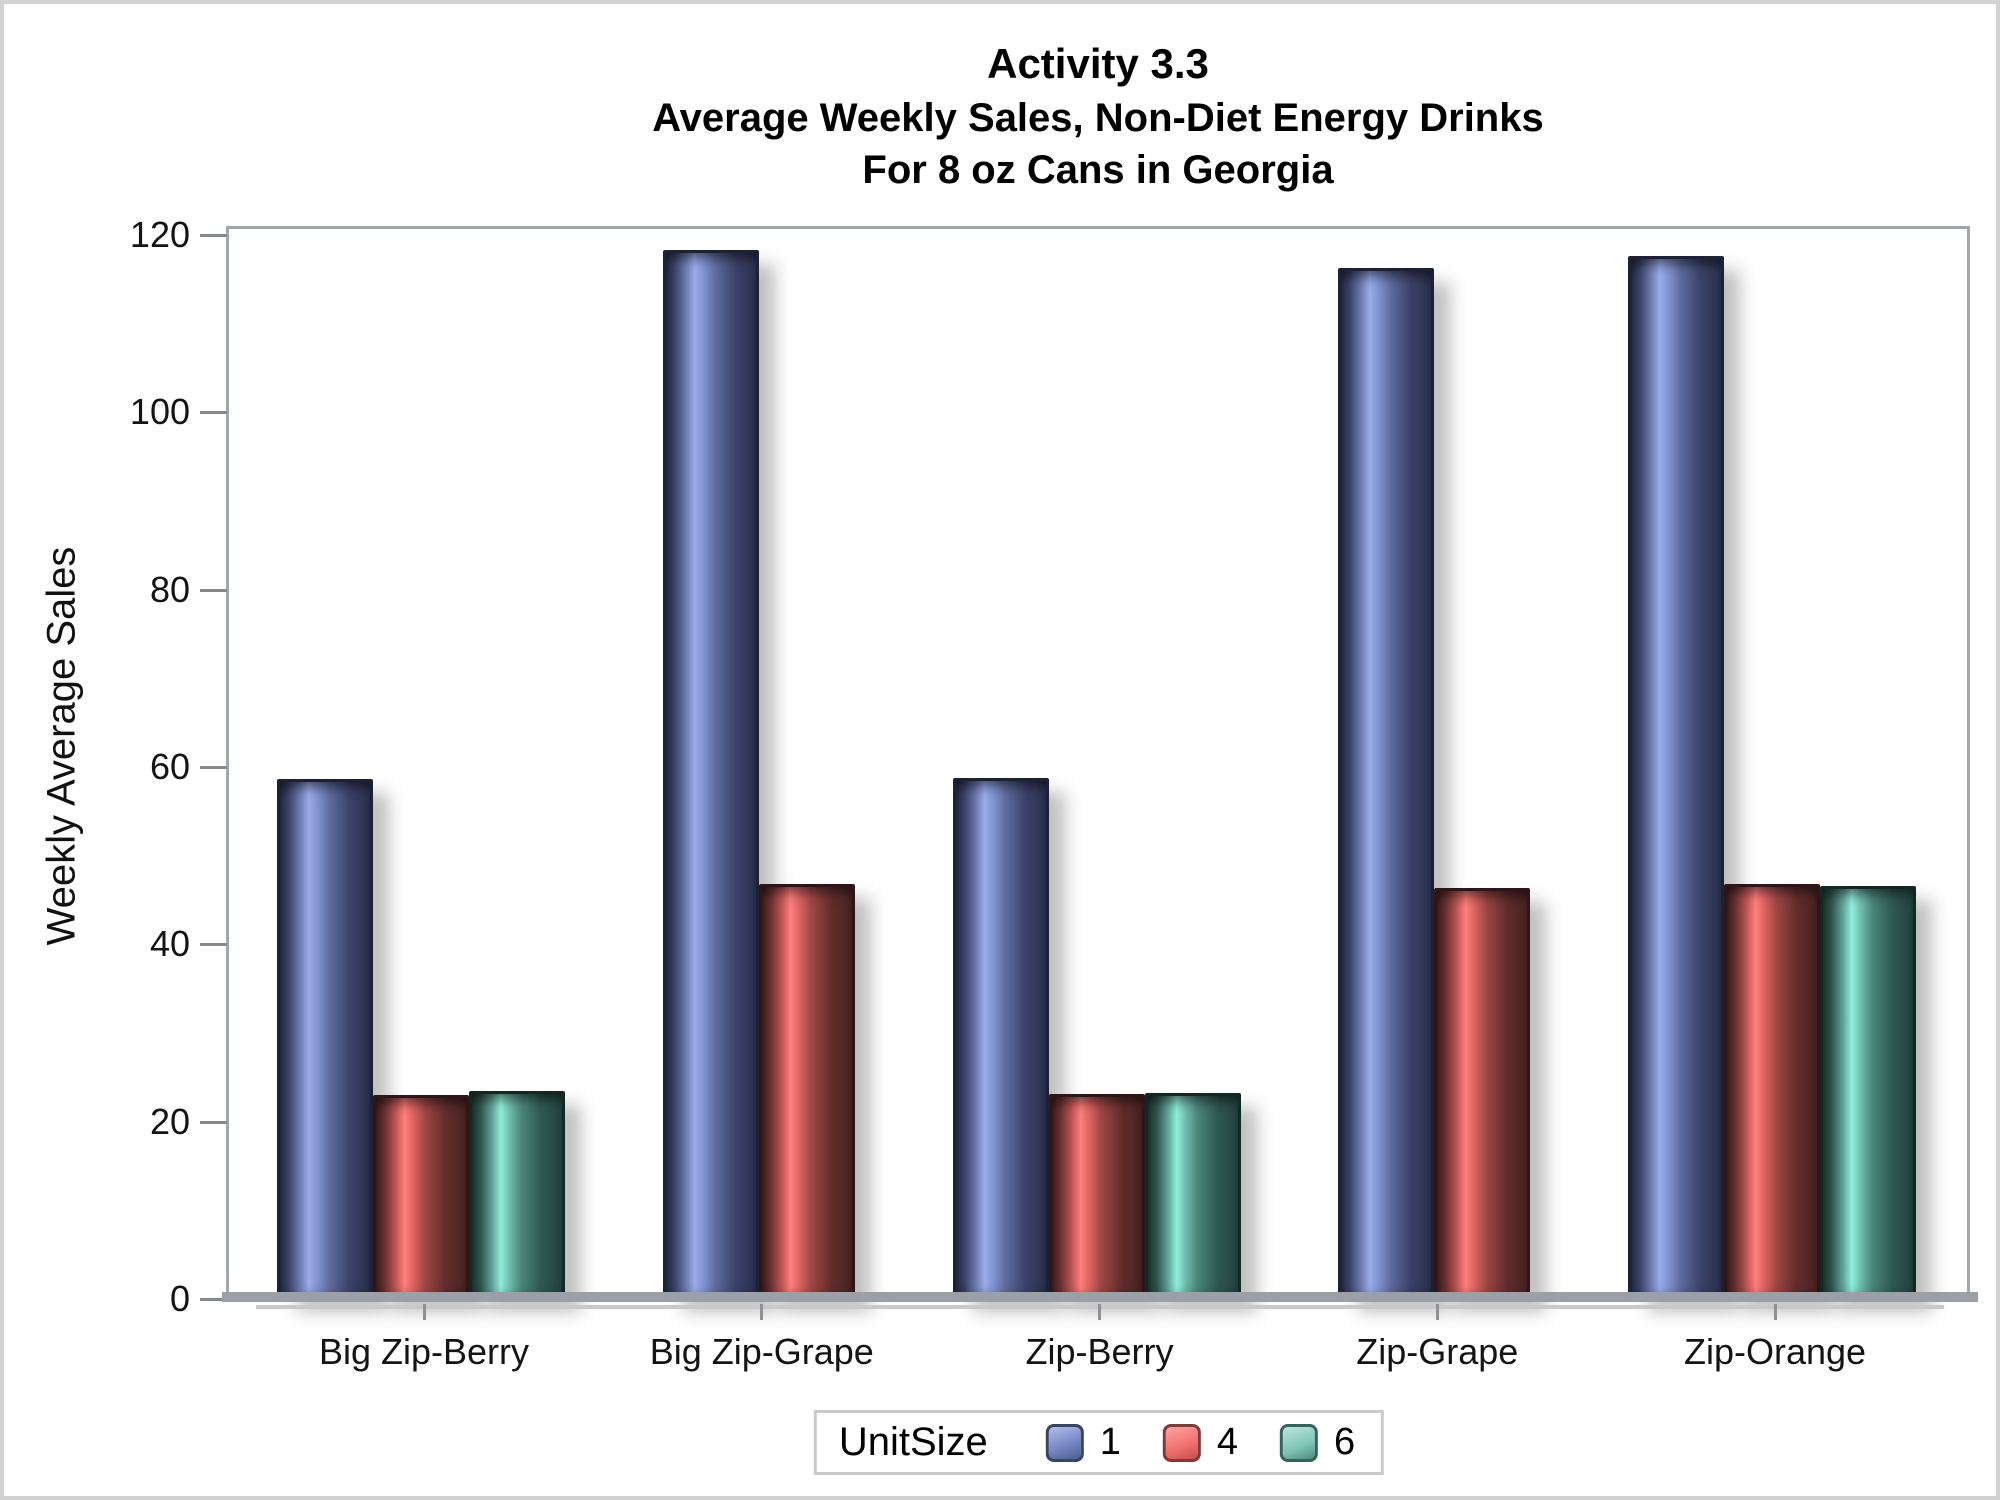  I want to click on x-category-label-zip-orange: Zip-Orange, so click(1775, 1351).